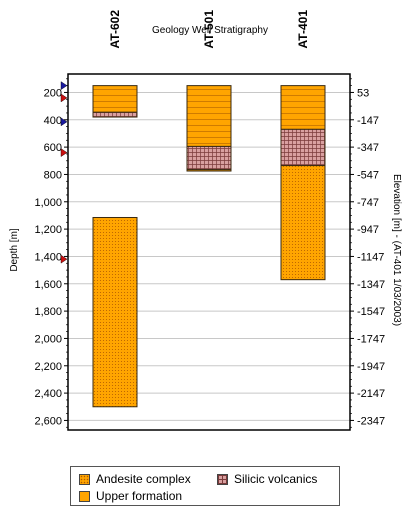 The image size is (414, 531). I want to click on legend-label-silicic: Silicic volcanics, so click(276, 479).